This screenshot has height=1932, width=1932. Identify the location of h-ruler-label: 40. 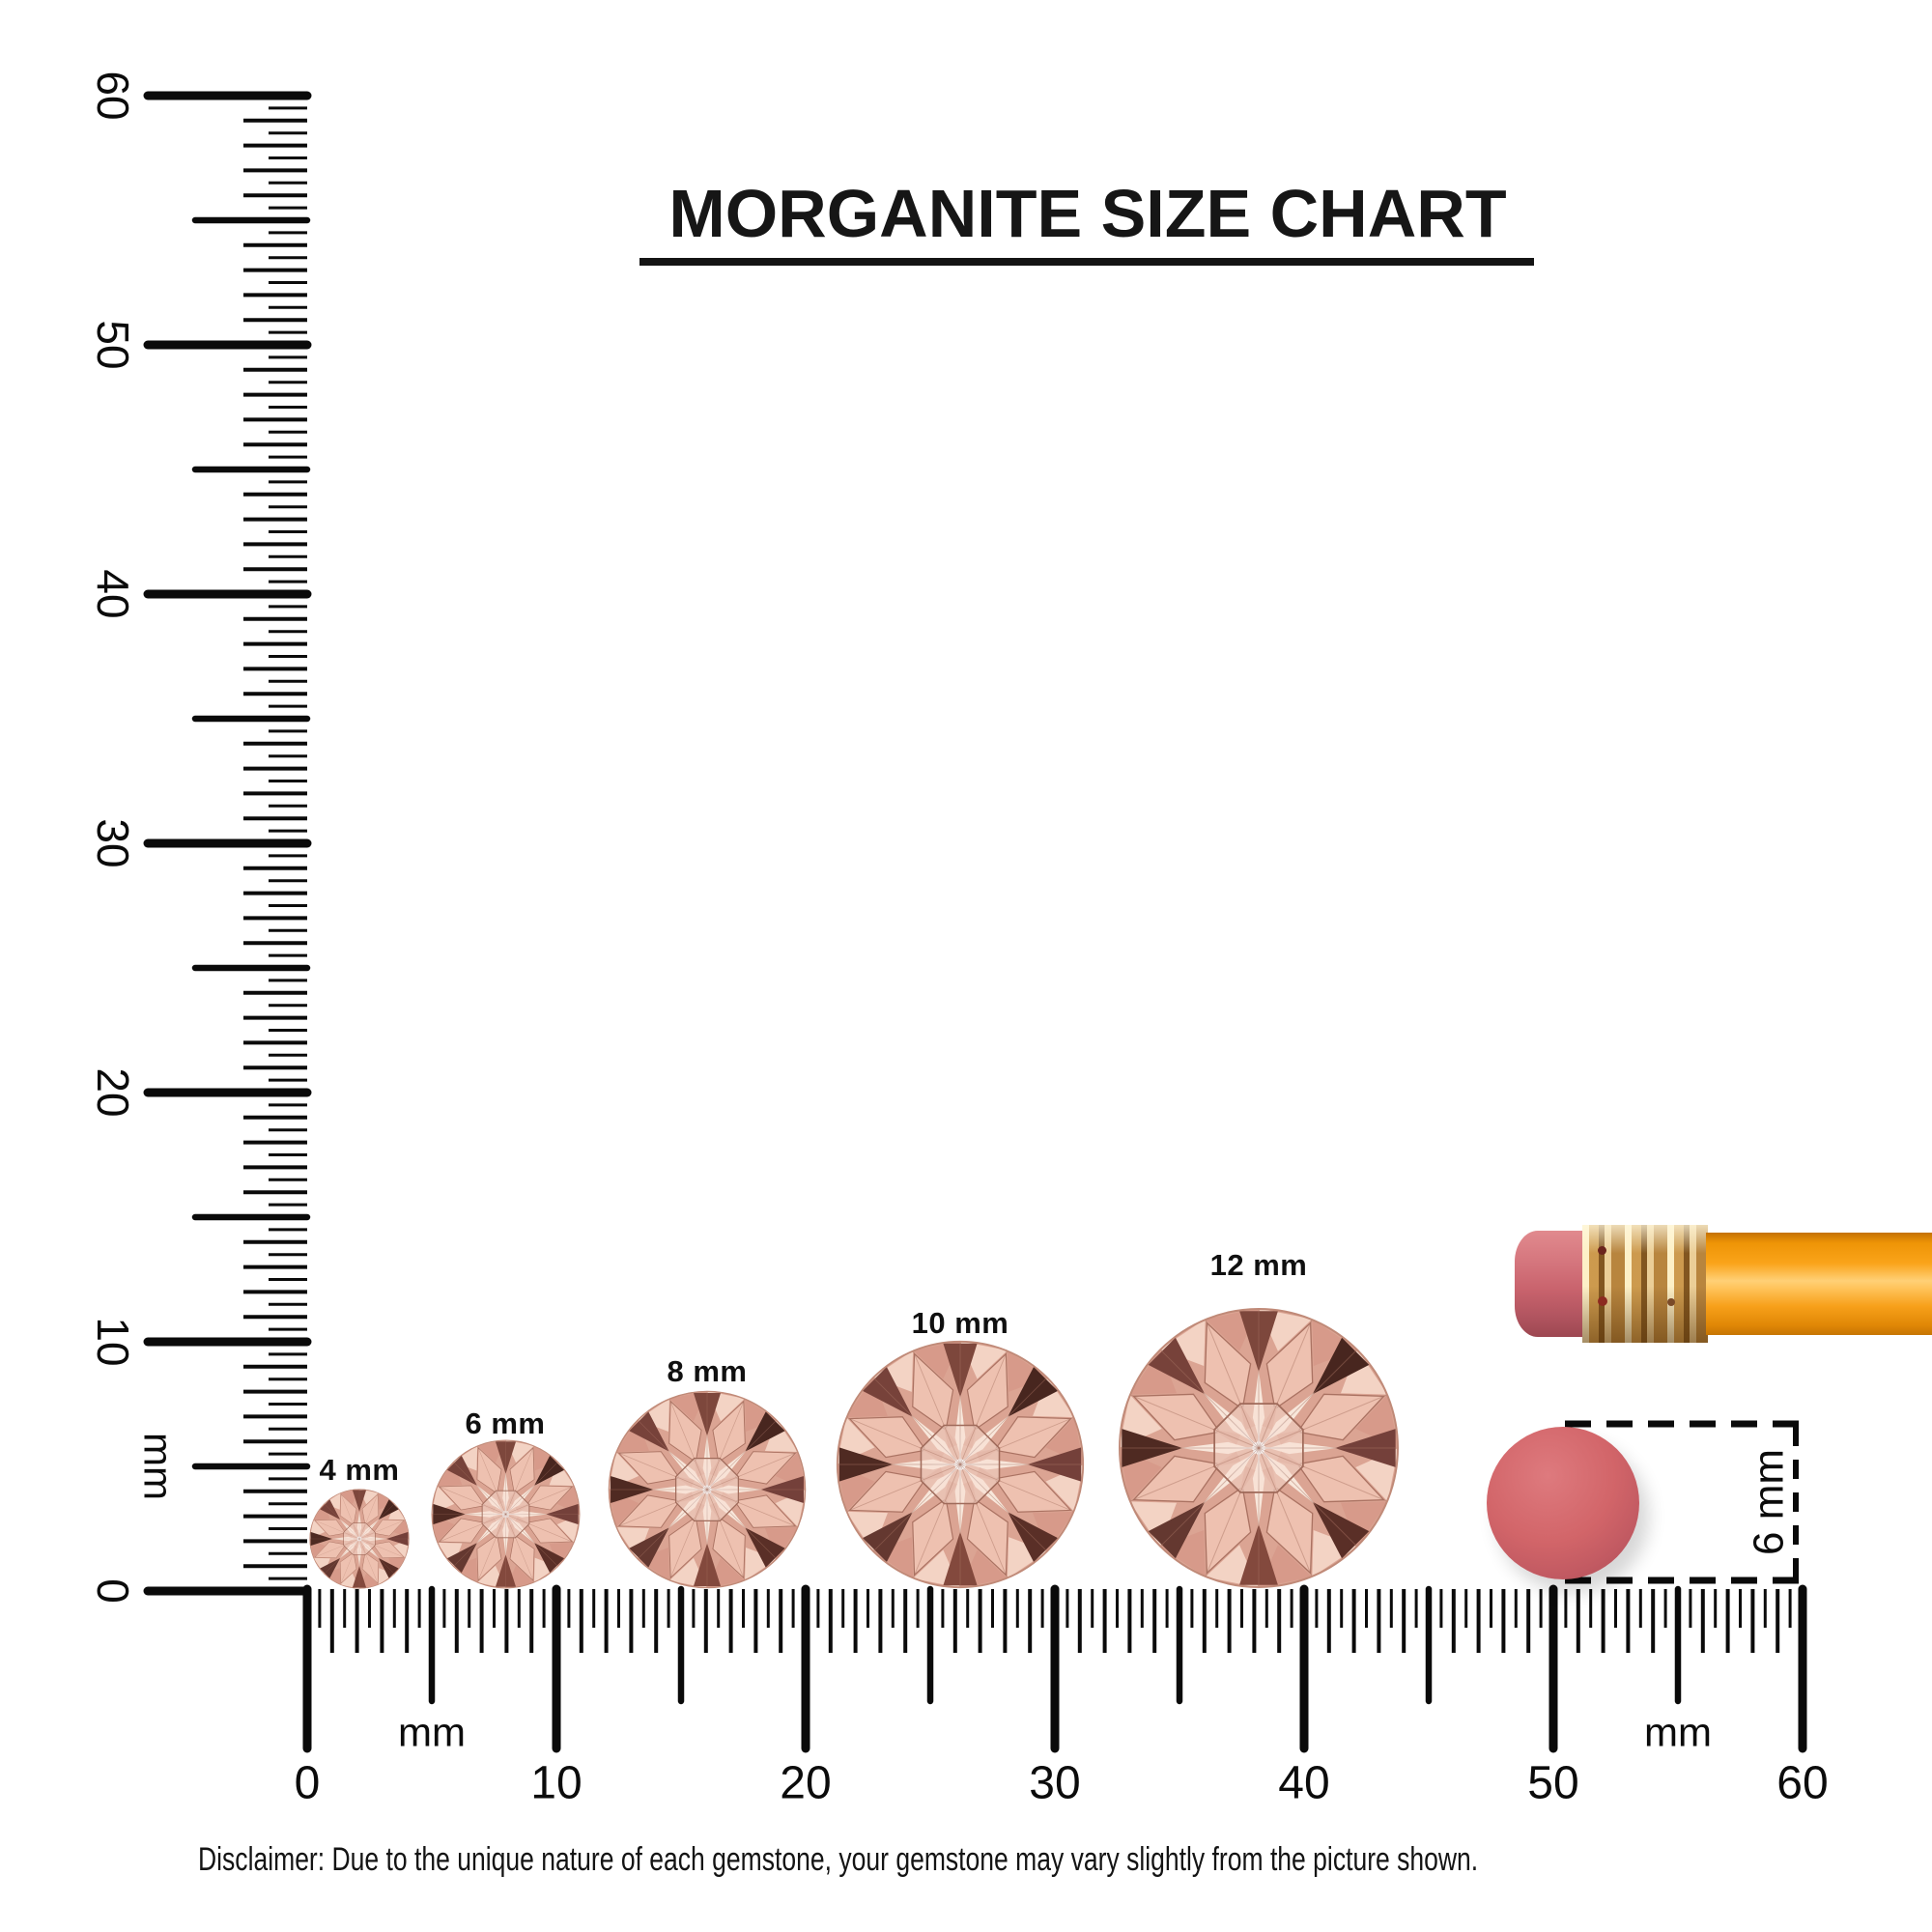
(1303, 1783).